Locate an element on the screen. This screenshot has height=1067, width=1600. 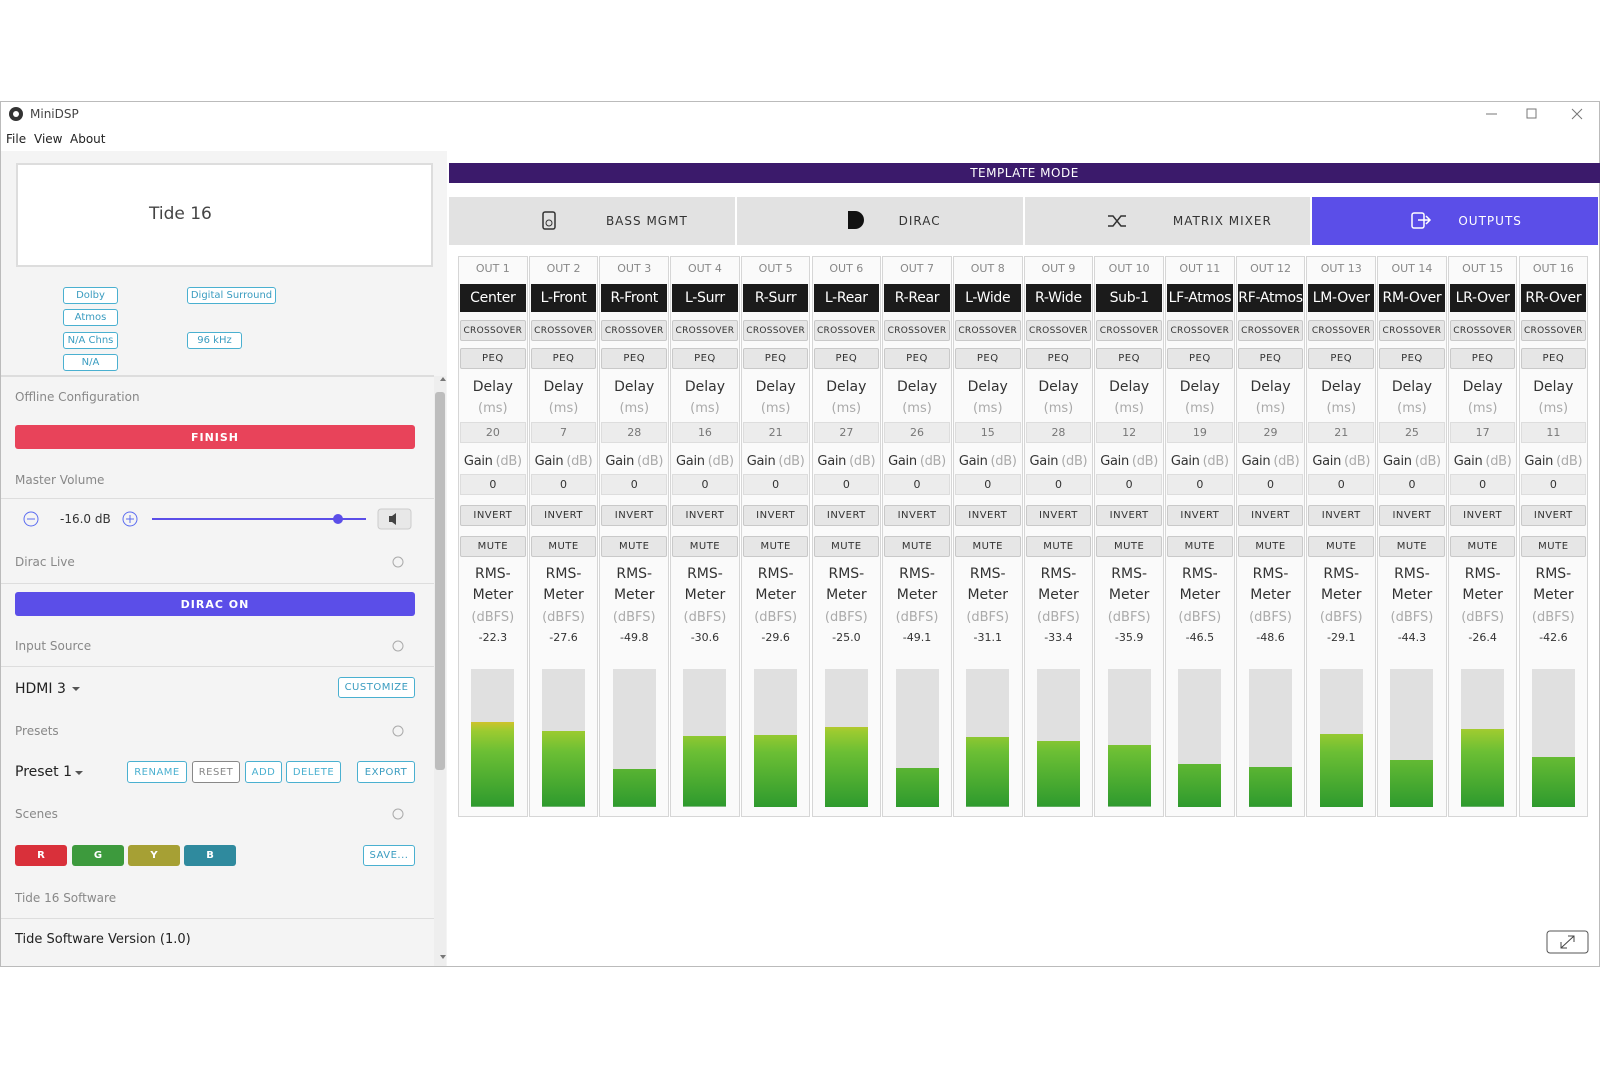
menu-item: File is located at coordinates (16, 139).